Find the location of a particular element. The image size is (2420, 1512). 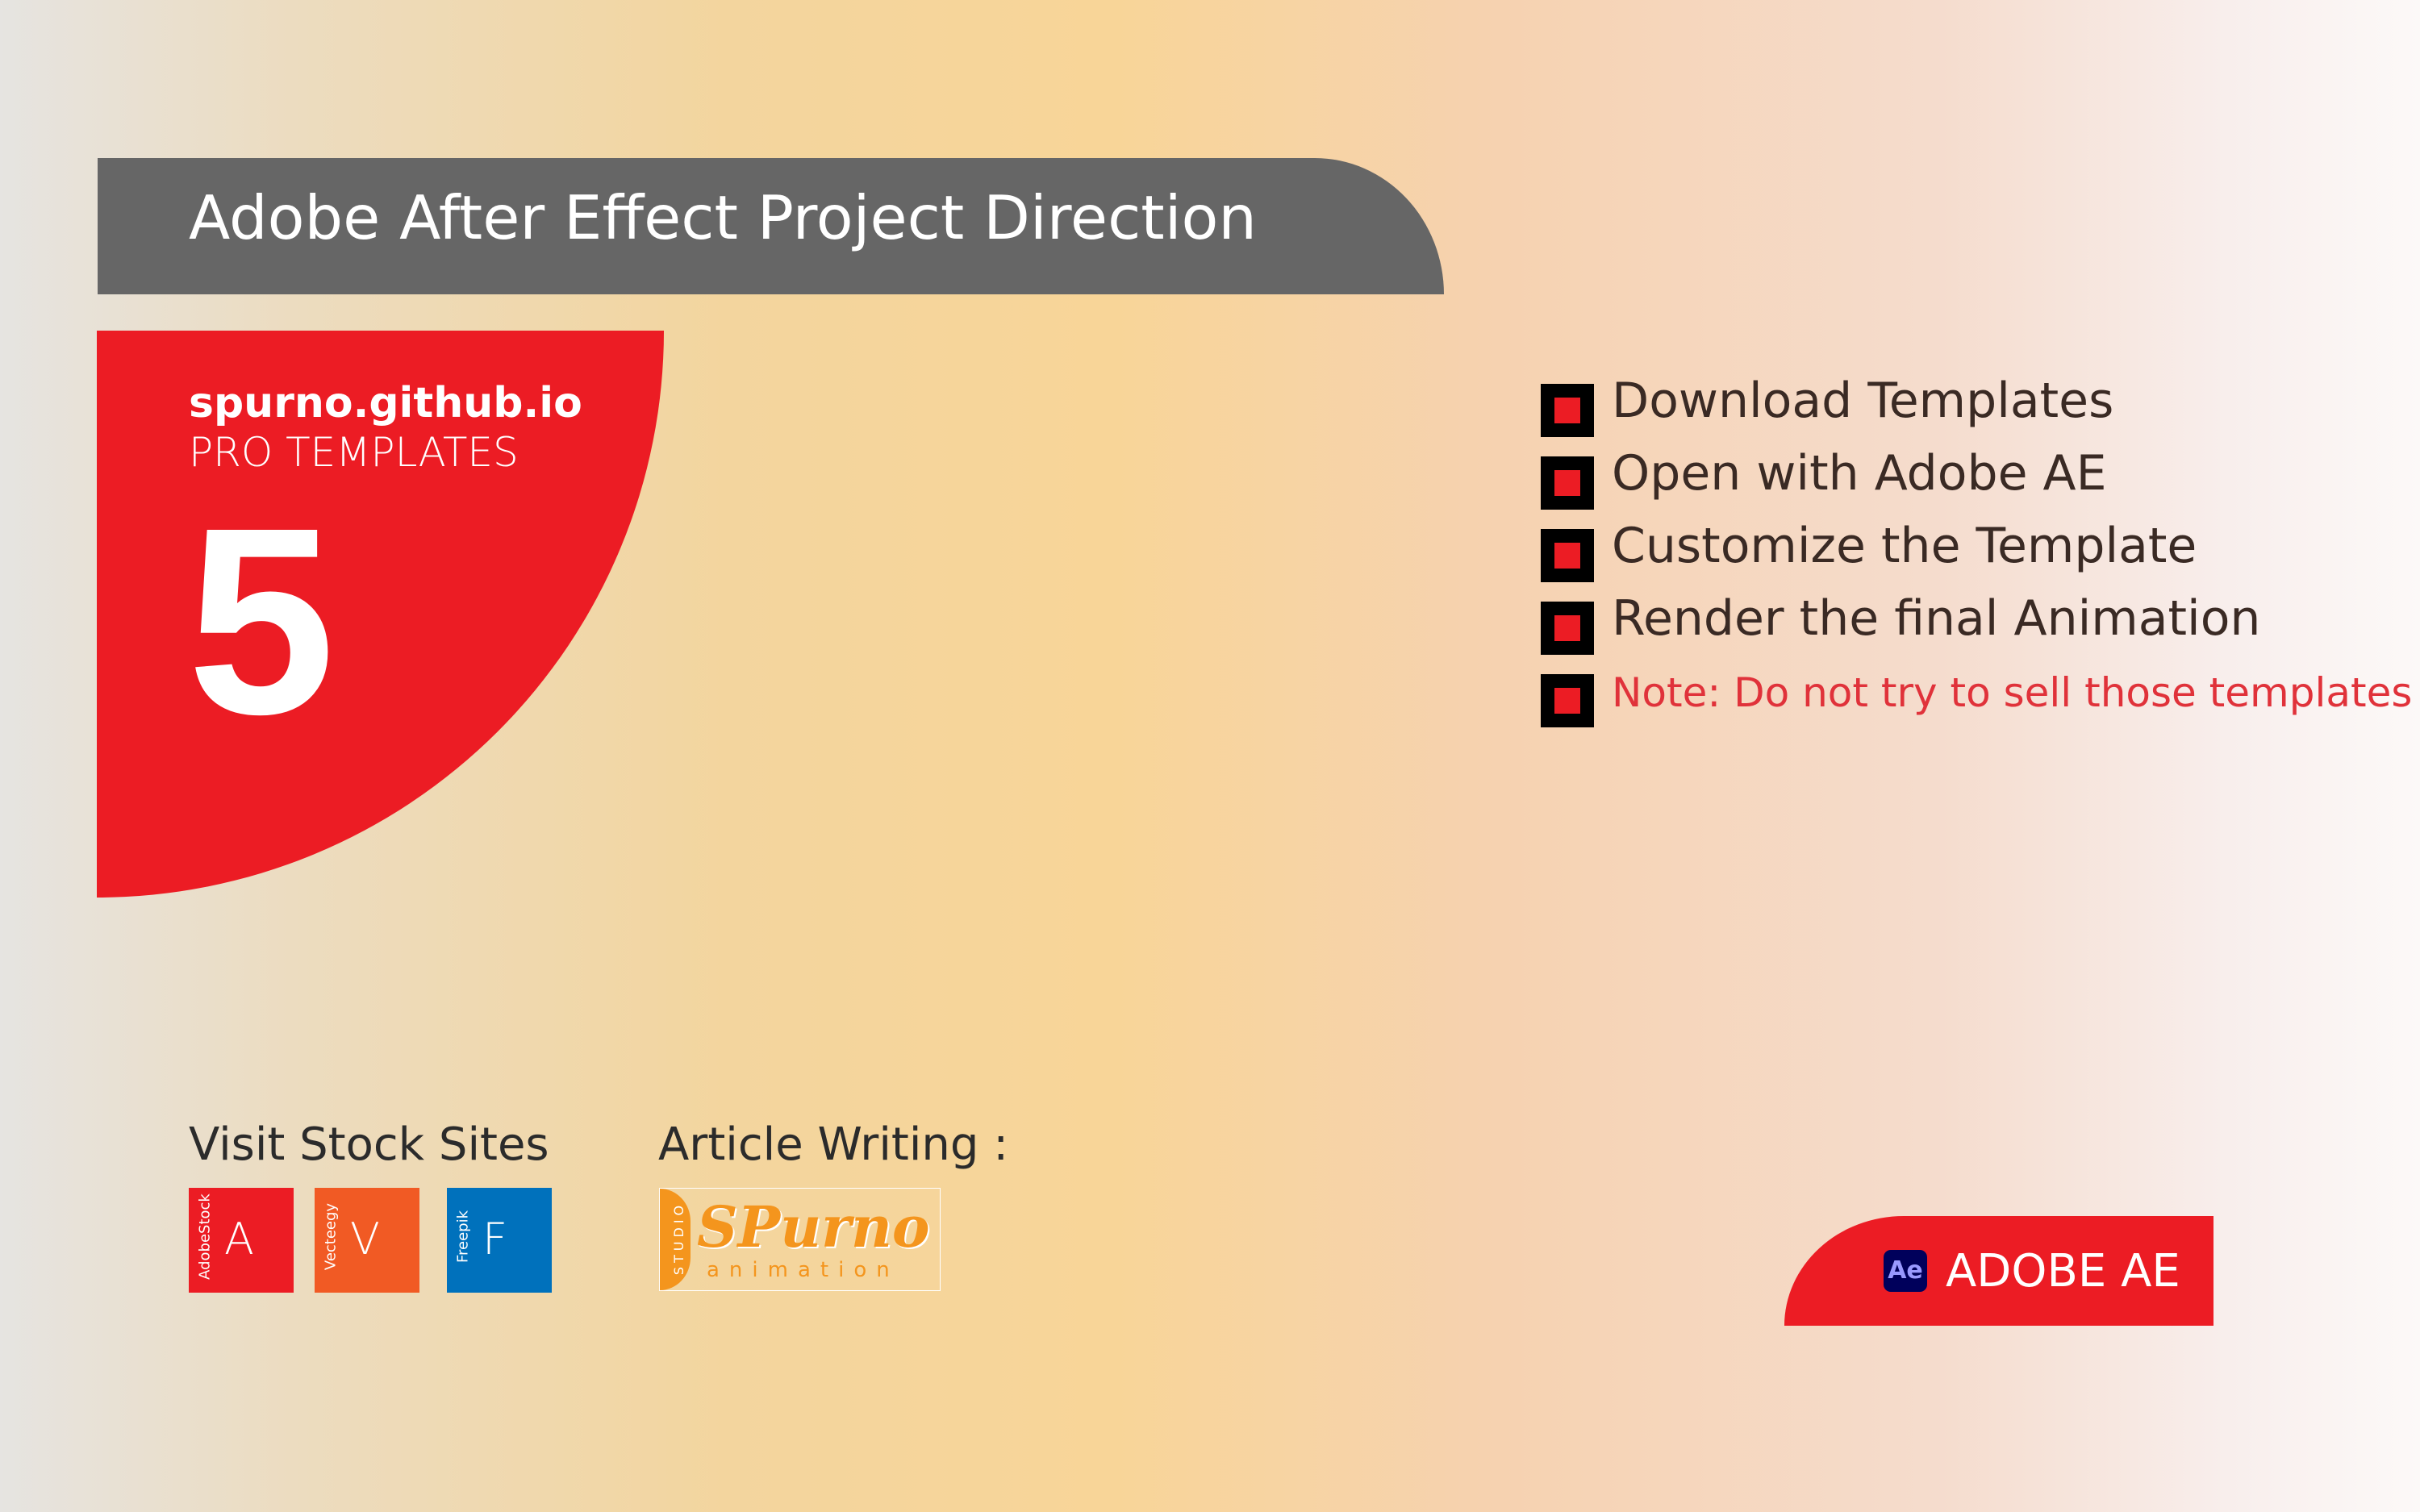

step-text: Download Templates is located at coordinates (1863, 401).